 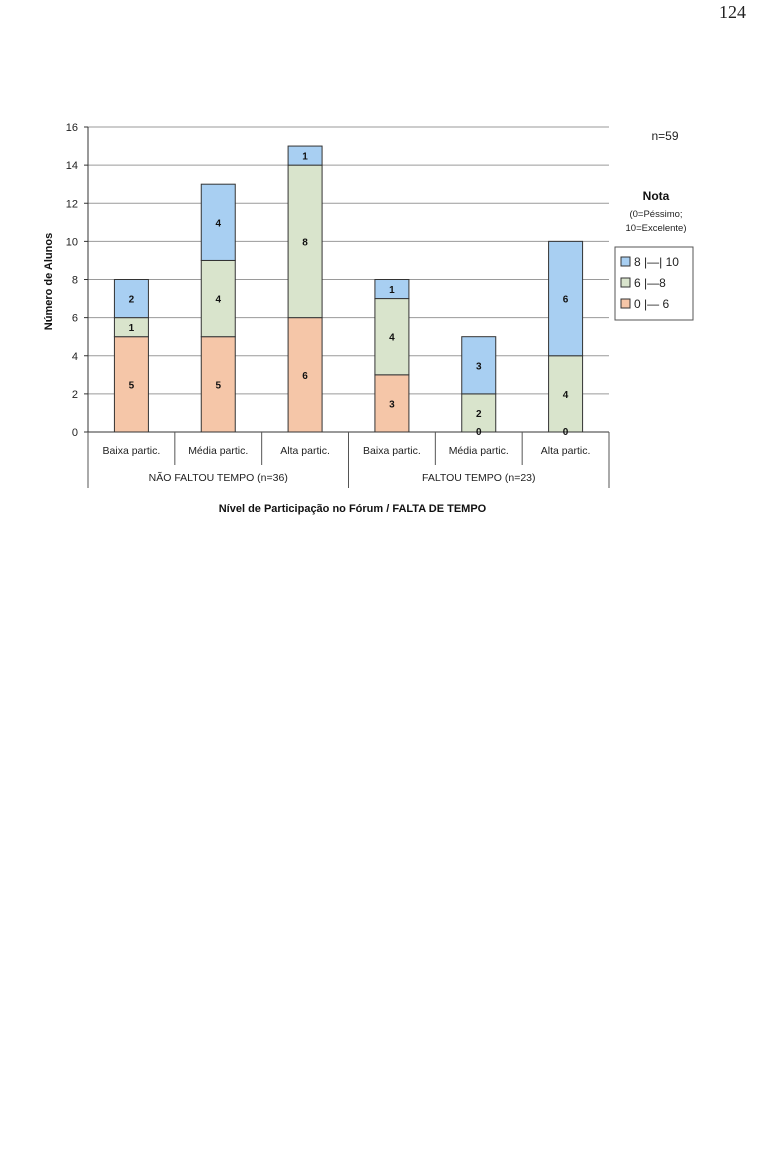 I want to click on legend-entry: 6 |—8, so click(x=650, y=283).